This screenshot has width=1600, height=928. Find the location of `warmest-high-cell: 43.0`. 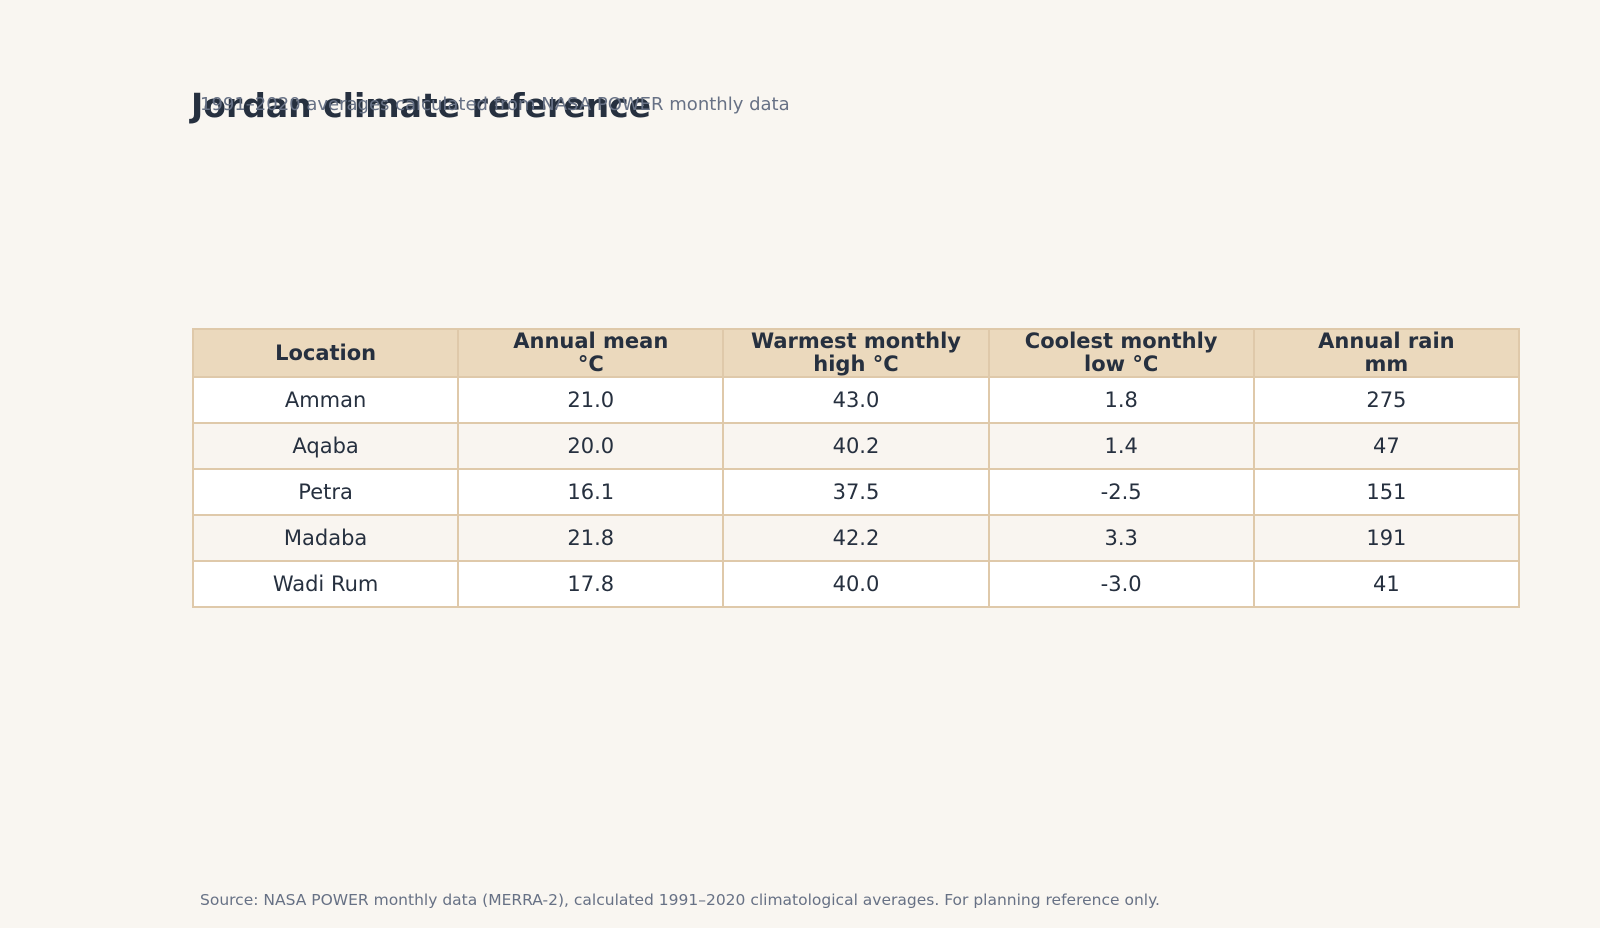

warmest-high-cell: 43.0 is located at coordinates (856, 400).